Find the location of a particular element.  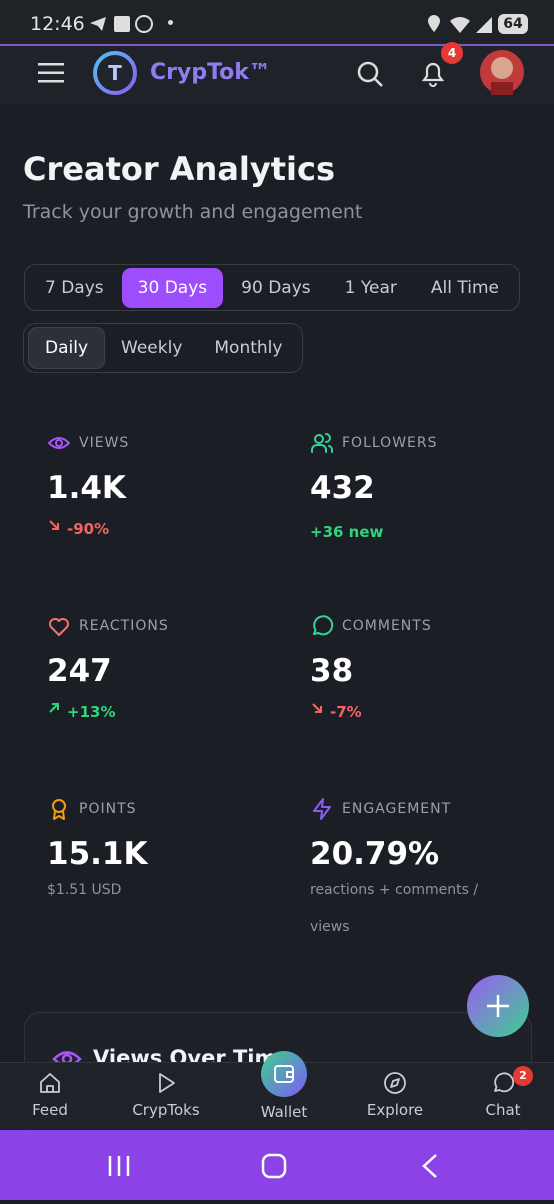

stat-note: $1.51 USD is located at coordinates (84, 890).